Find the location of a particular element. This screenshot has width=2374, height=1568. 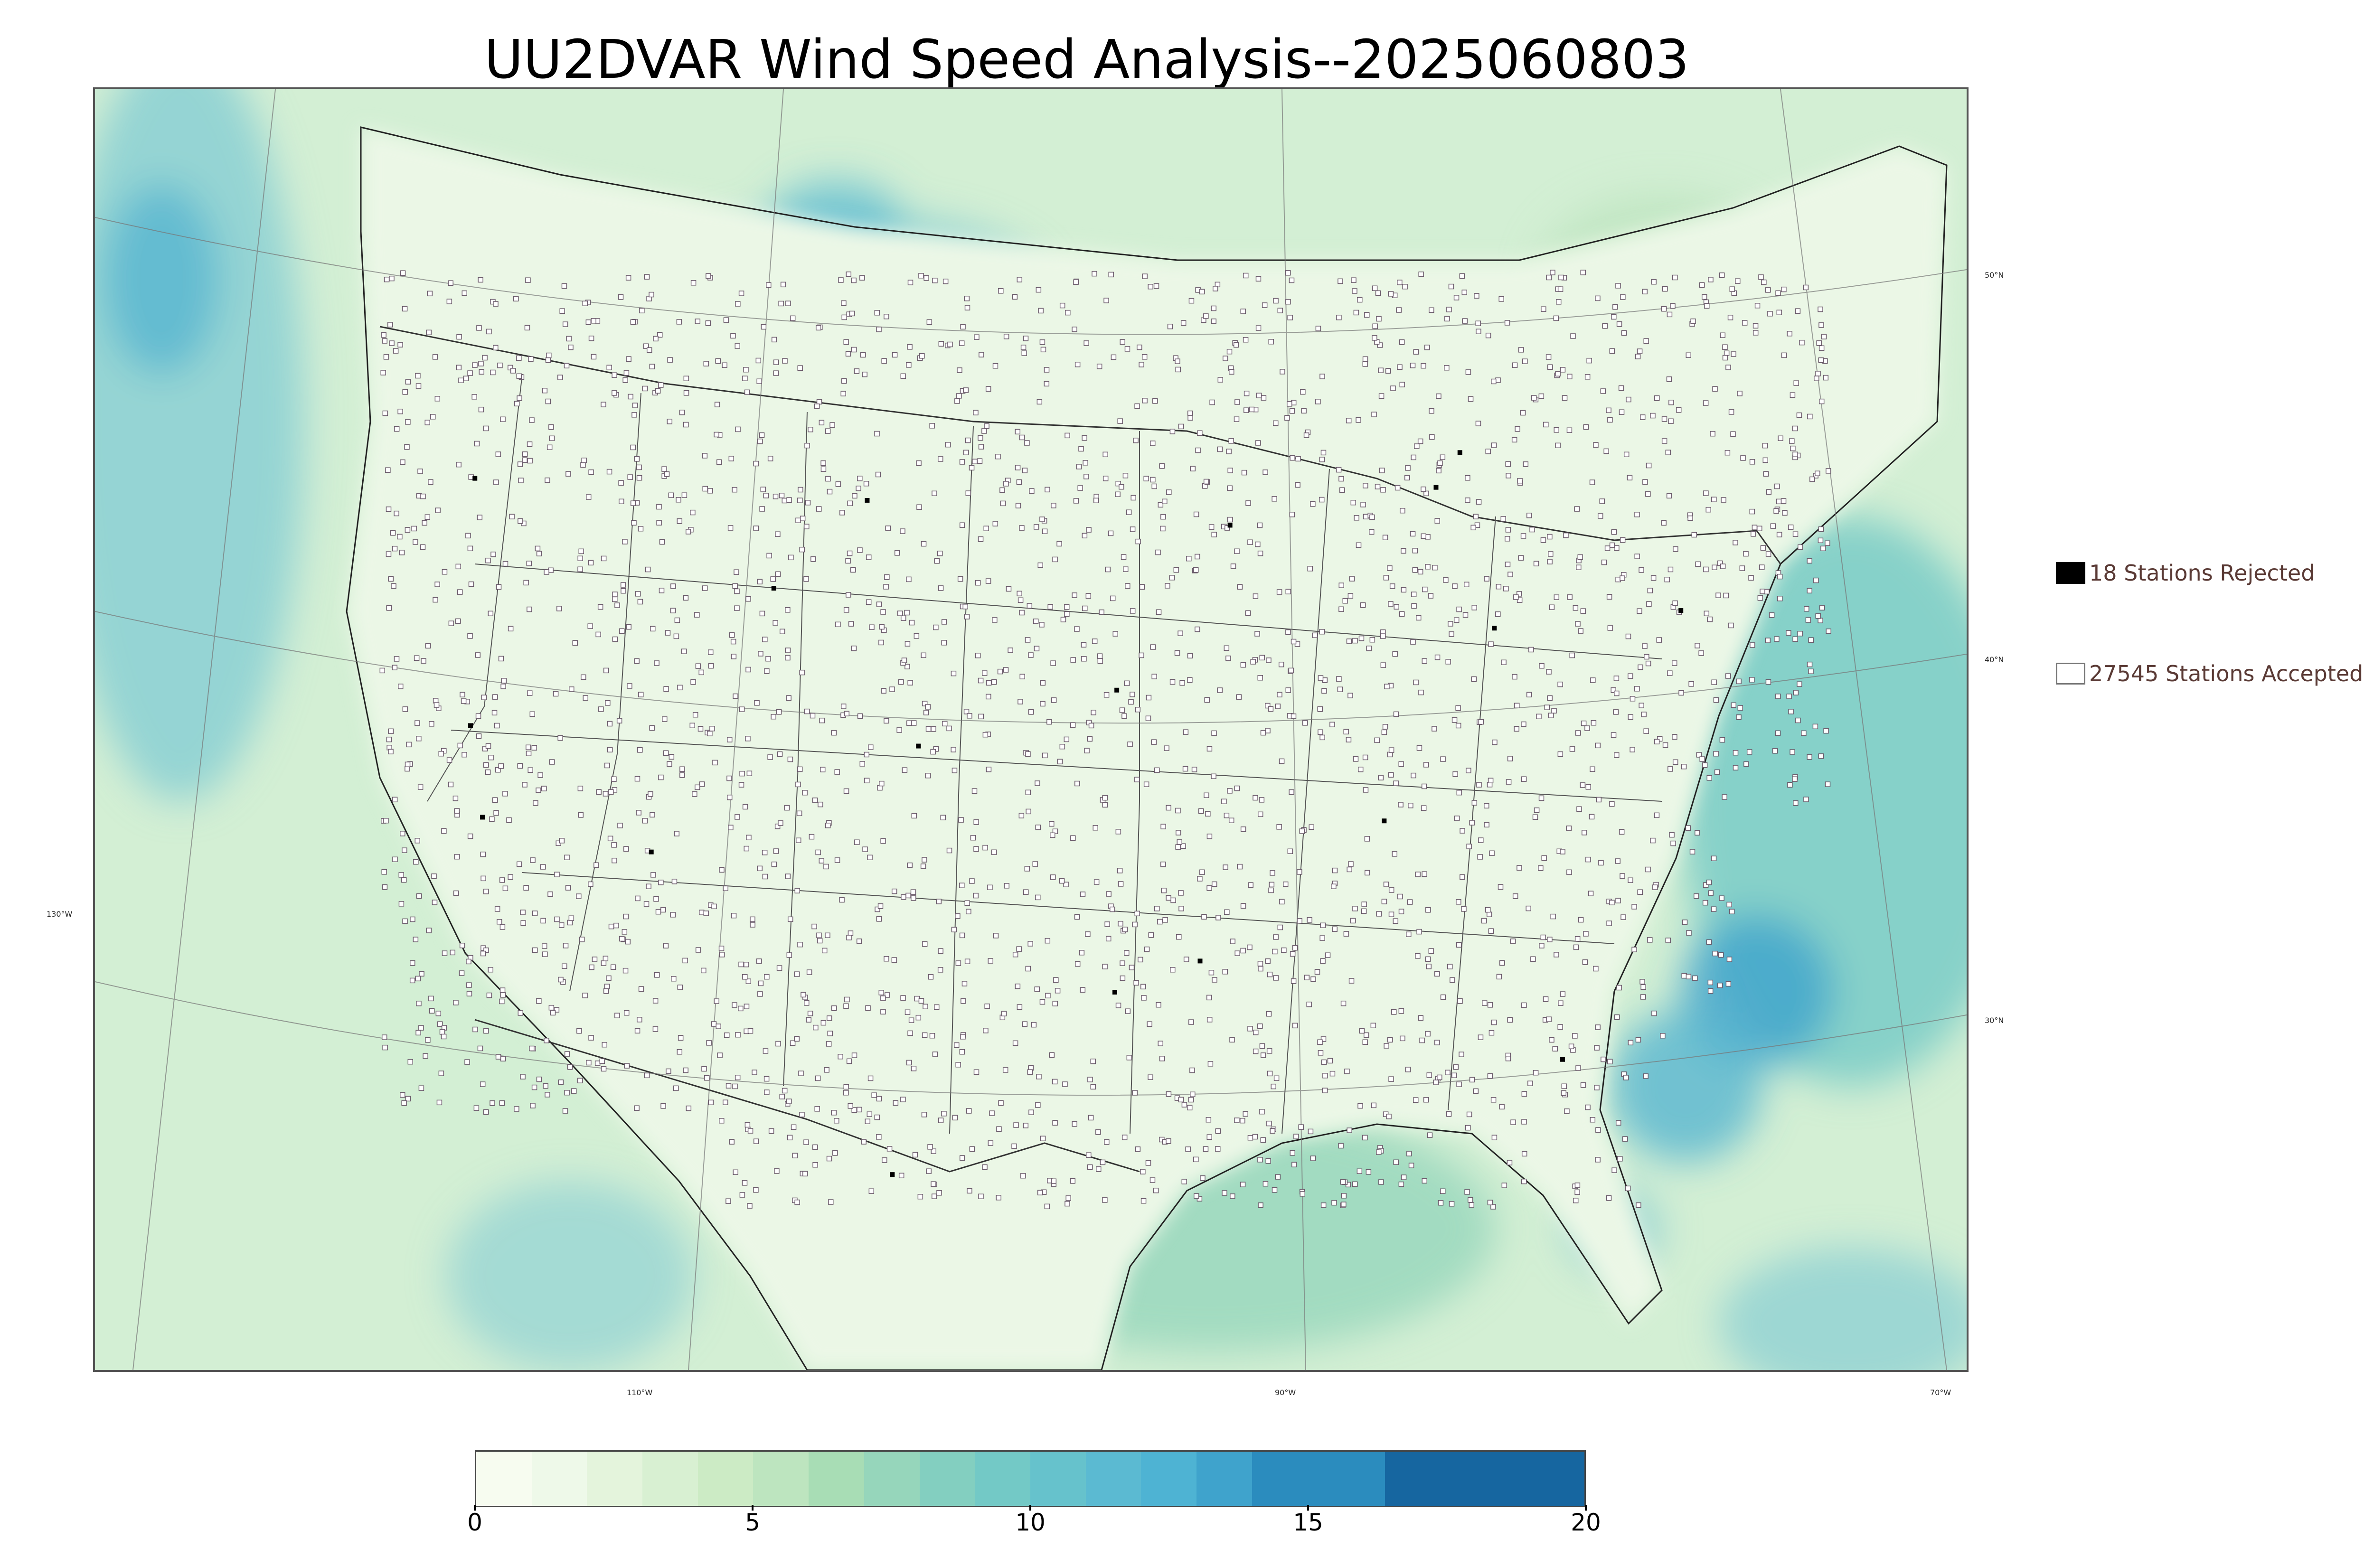

lon-label-110w: 110°W is located at coordinates (640, 1393).